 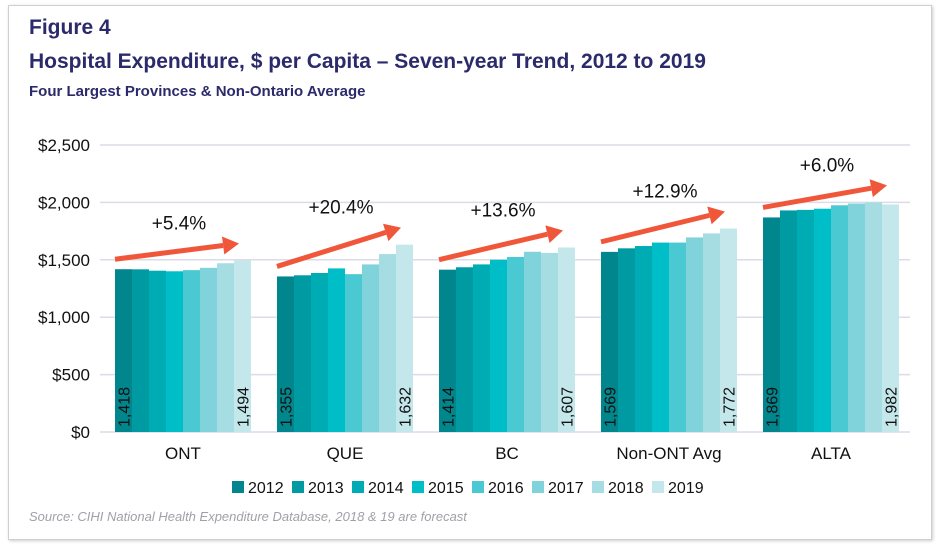 What do you see at coordinates (773, 407) in the screenshot?
I see `data-label: 1,869` at bounding box center [773, 407].